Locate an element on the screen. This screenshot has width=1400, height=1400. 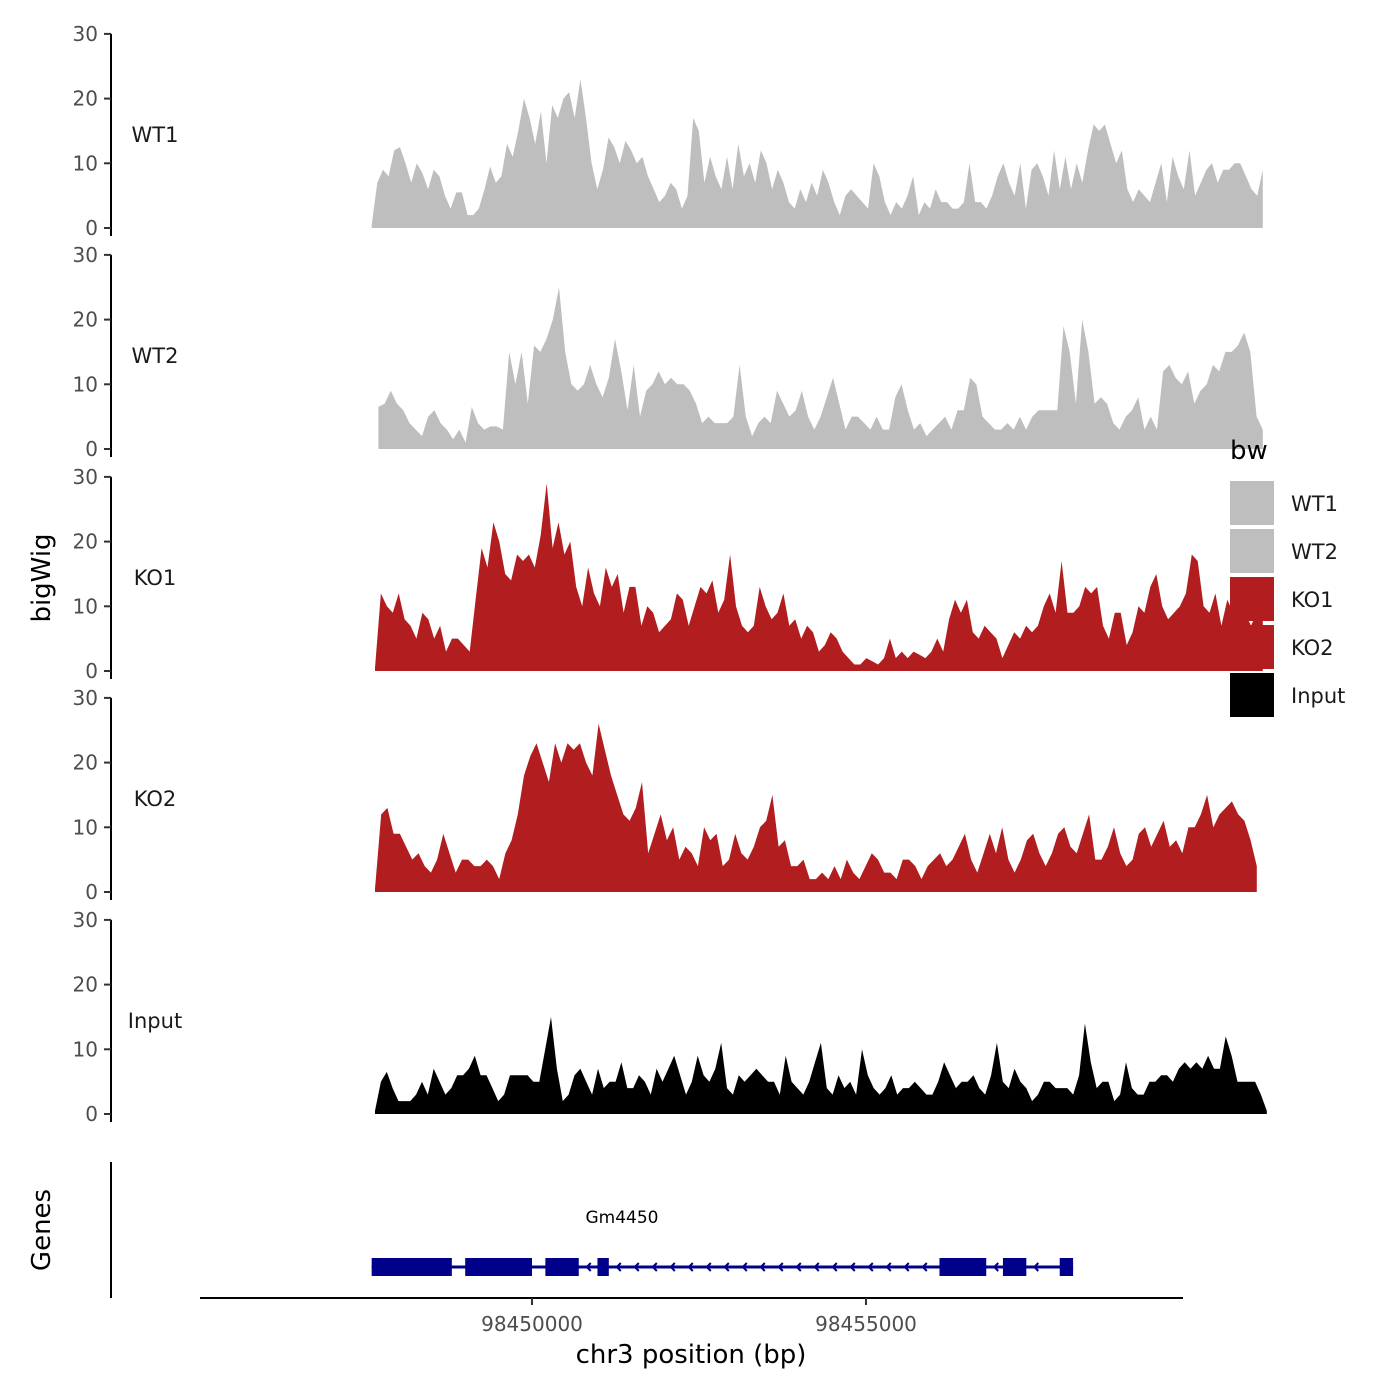
legend-label-ko2: KO2 is located at coordinates (1312, 648).